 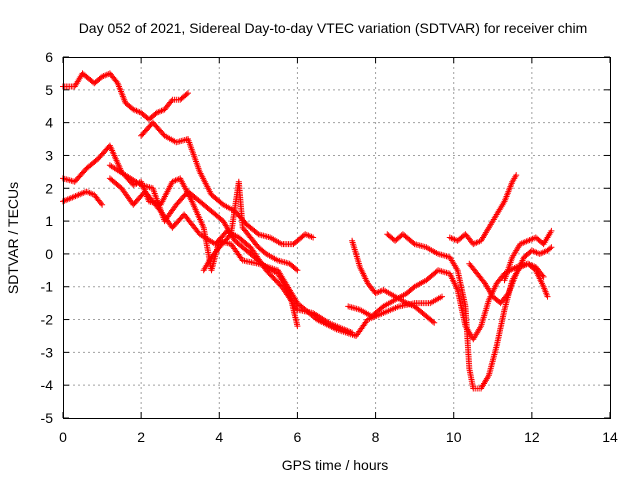 I want to click on x-tick-label: 12, so click(x=532, y=437).